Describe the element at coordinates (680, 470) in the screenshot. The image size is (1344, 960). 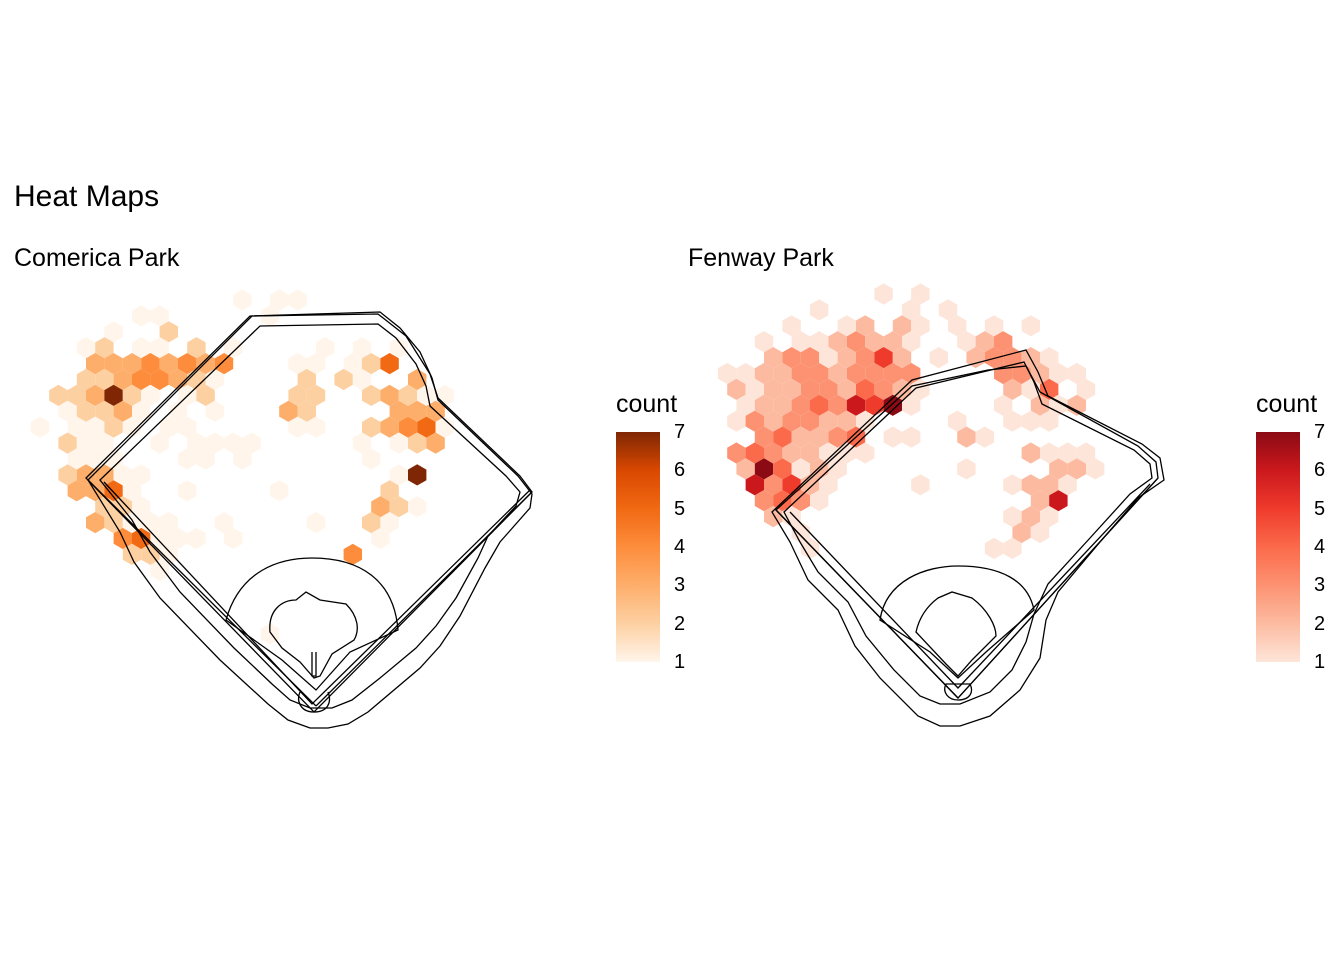
I see `comerica-legend-label: 6` at that location.